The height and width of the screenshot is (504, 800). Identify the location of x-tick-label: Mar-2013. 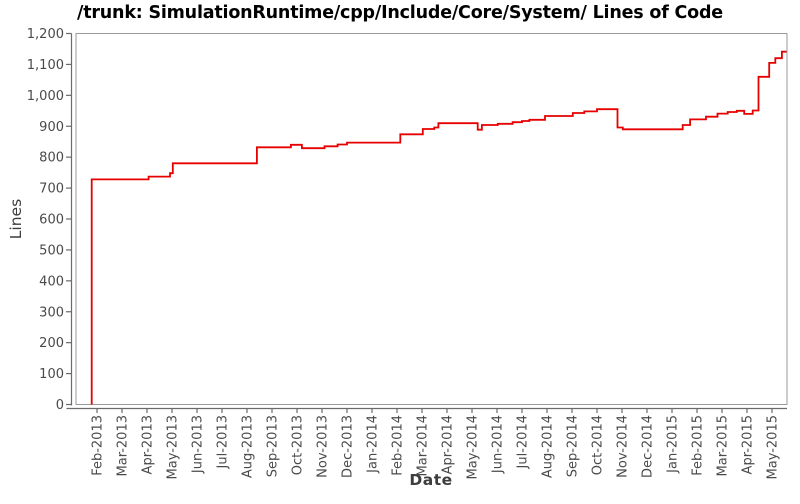
(123, 445).